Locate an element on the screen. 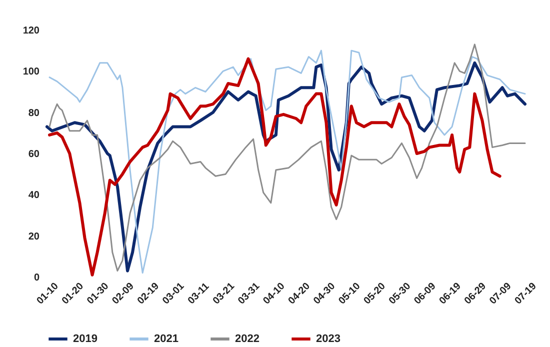 This screenshot has height=347, width=550. y-tick-label: 100 is located at coordinates (31, 72).